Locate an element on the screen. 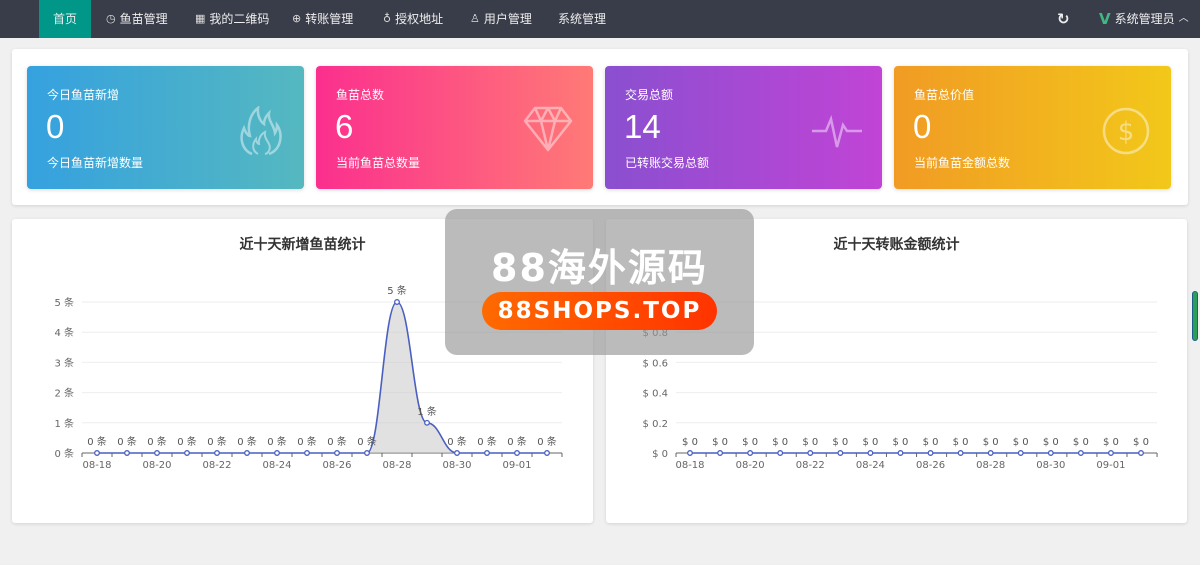 The image size is (1200, 565). refresh-icon: ↻ is located at coordinates (1063, 19).